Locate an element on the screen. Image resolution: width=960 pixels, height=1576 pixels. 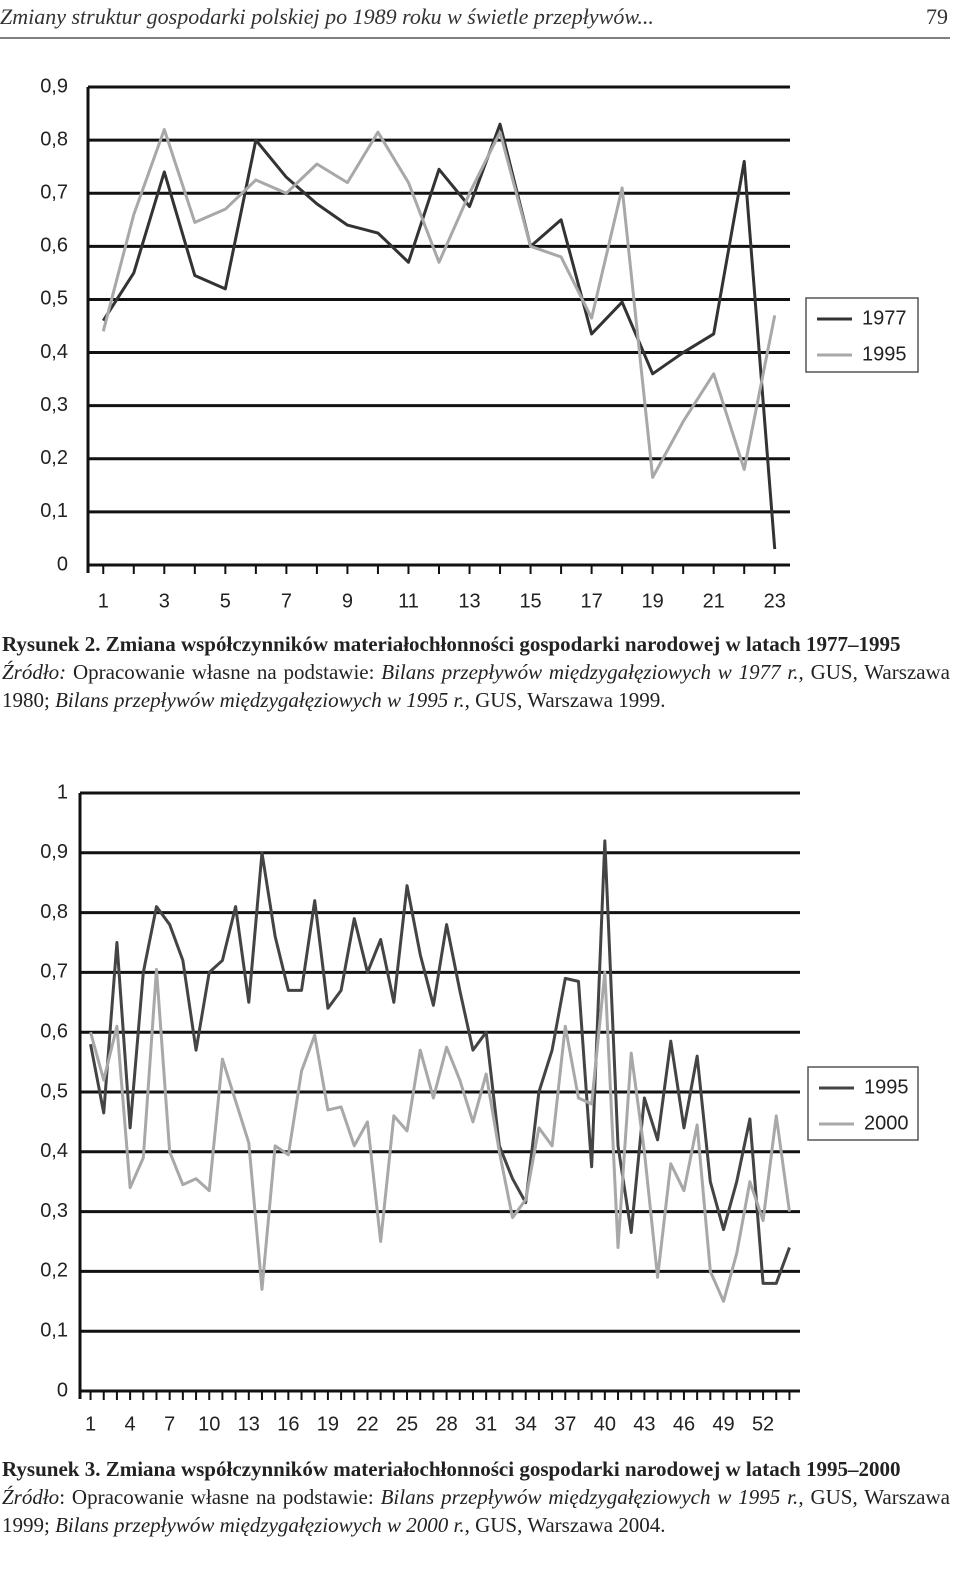
legend-label: 2000 is located at coordinates (886, 1123).